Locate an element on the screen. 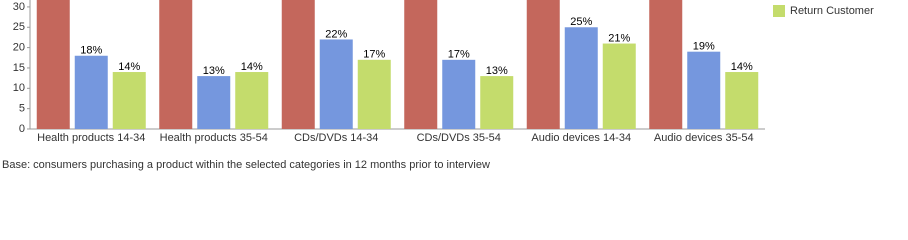  legend-swatch is located at coordinates (779, 11).